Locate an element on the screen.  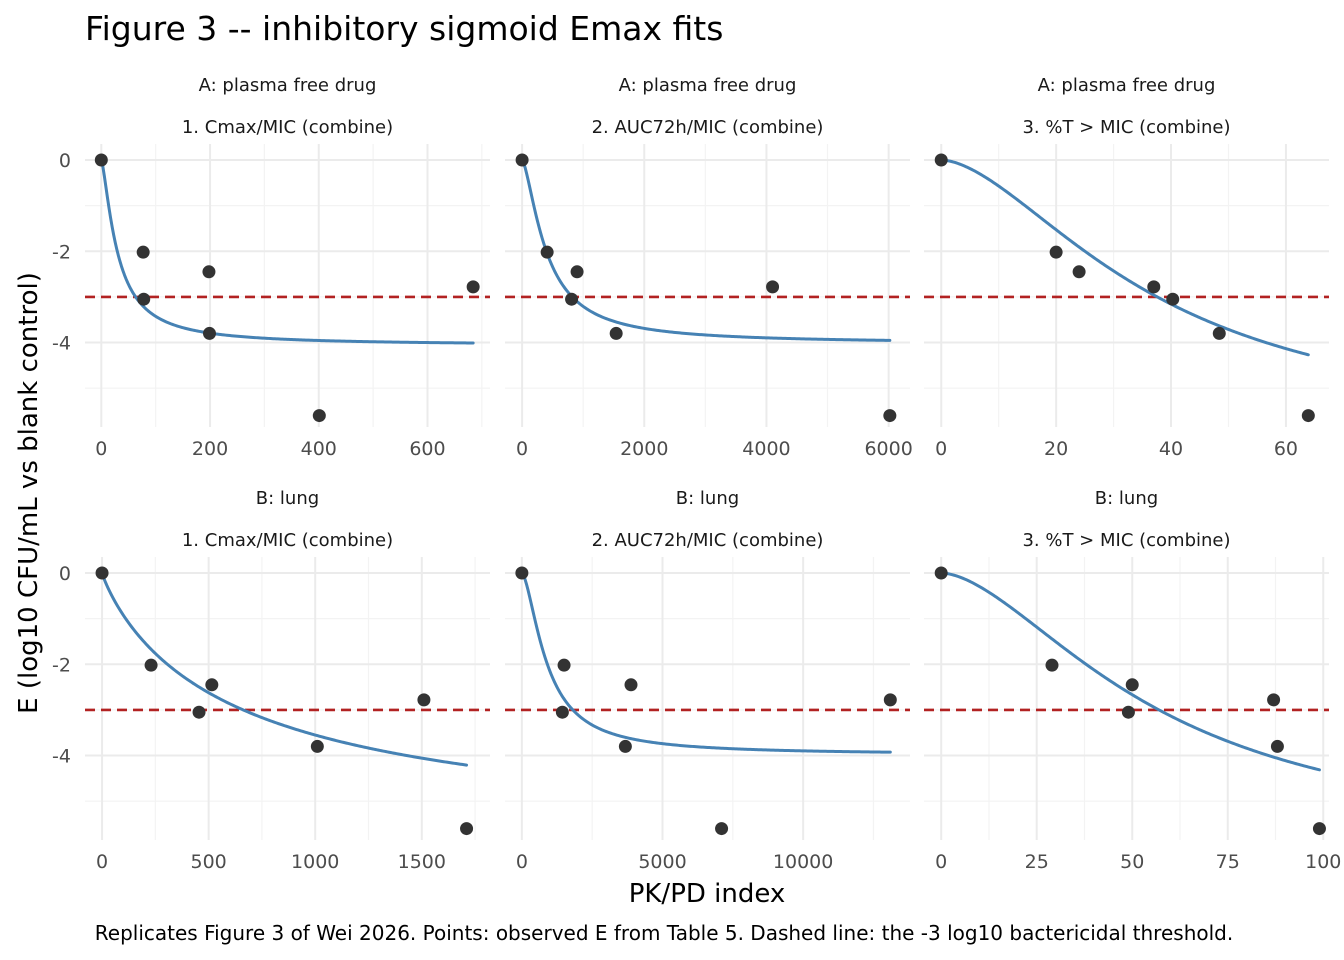
x-tick-label: 2000 is located at coordinates (644, 449).